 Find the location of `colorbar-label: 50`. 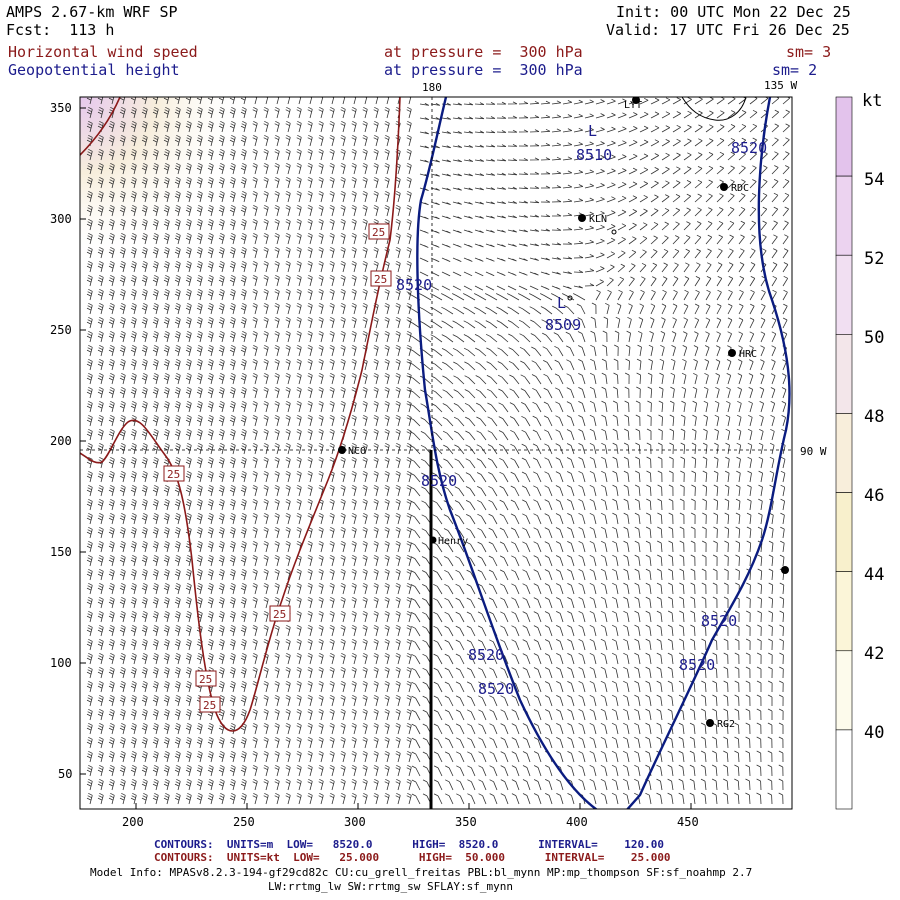

colorbar-label: 50 is located at coordinates (874, 338).